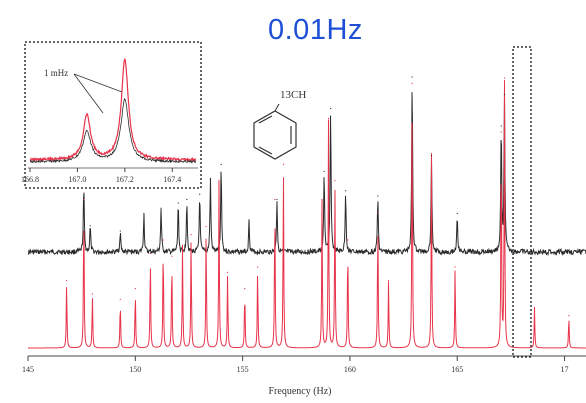 The width and height of the screenshot is (586, 403). I want to click on inset-border, so click(113, 115).